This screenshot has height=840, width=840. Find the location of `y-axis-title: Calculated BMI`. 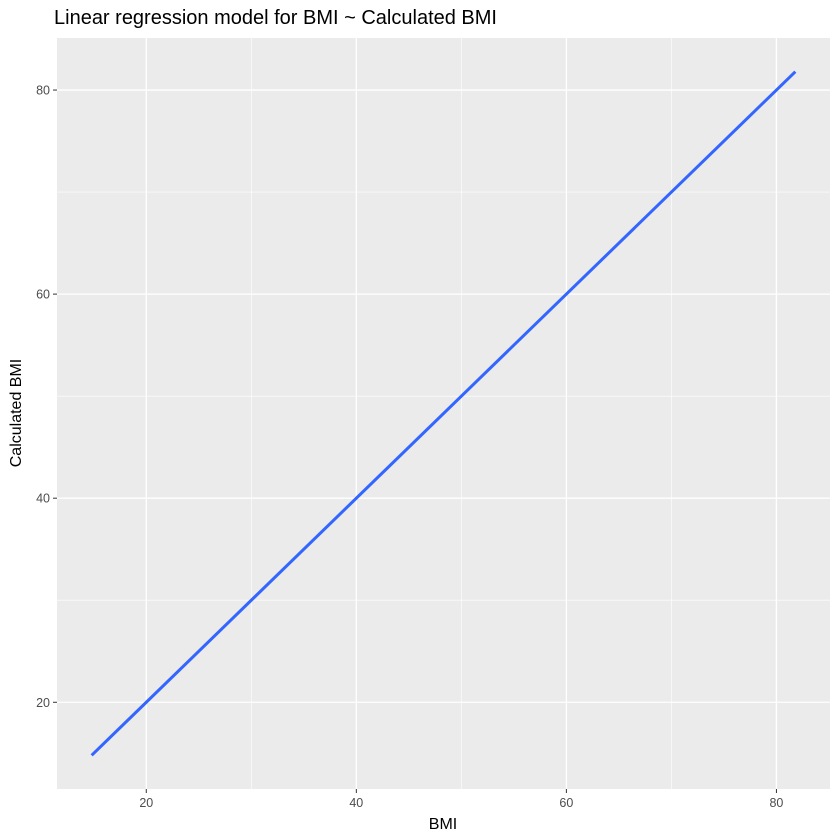

y-axis-title: Calculated BMI is located at coordinates (16, 413).